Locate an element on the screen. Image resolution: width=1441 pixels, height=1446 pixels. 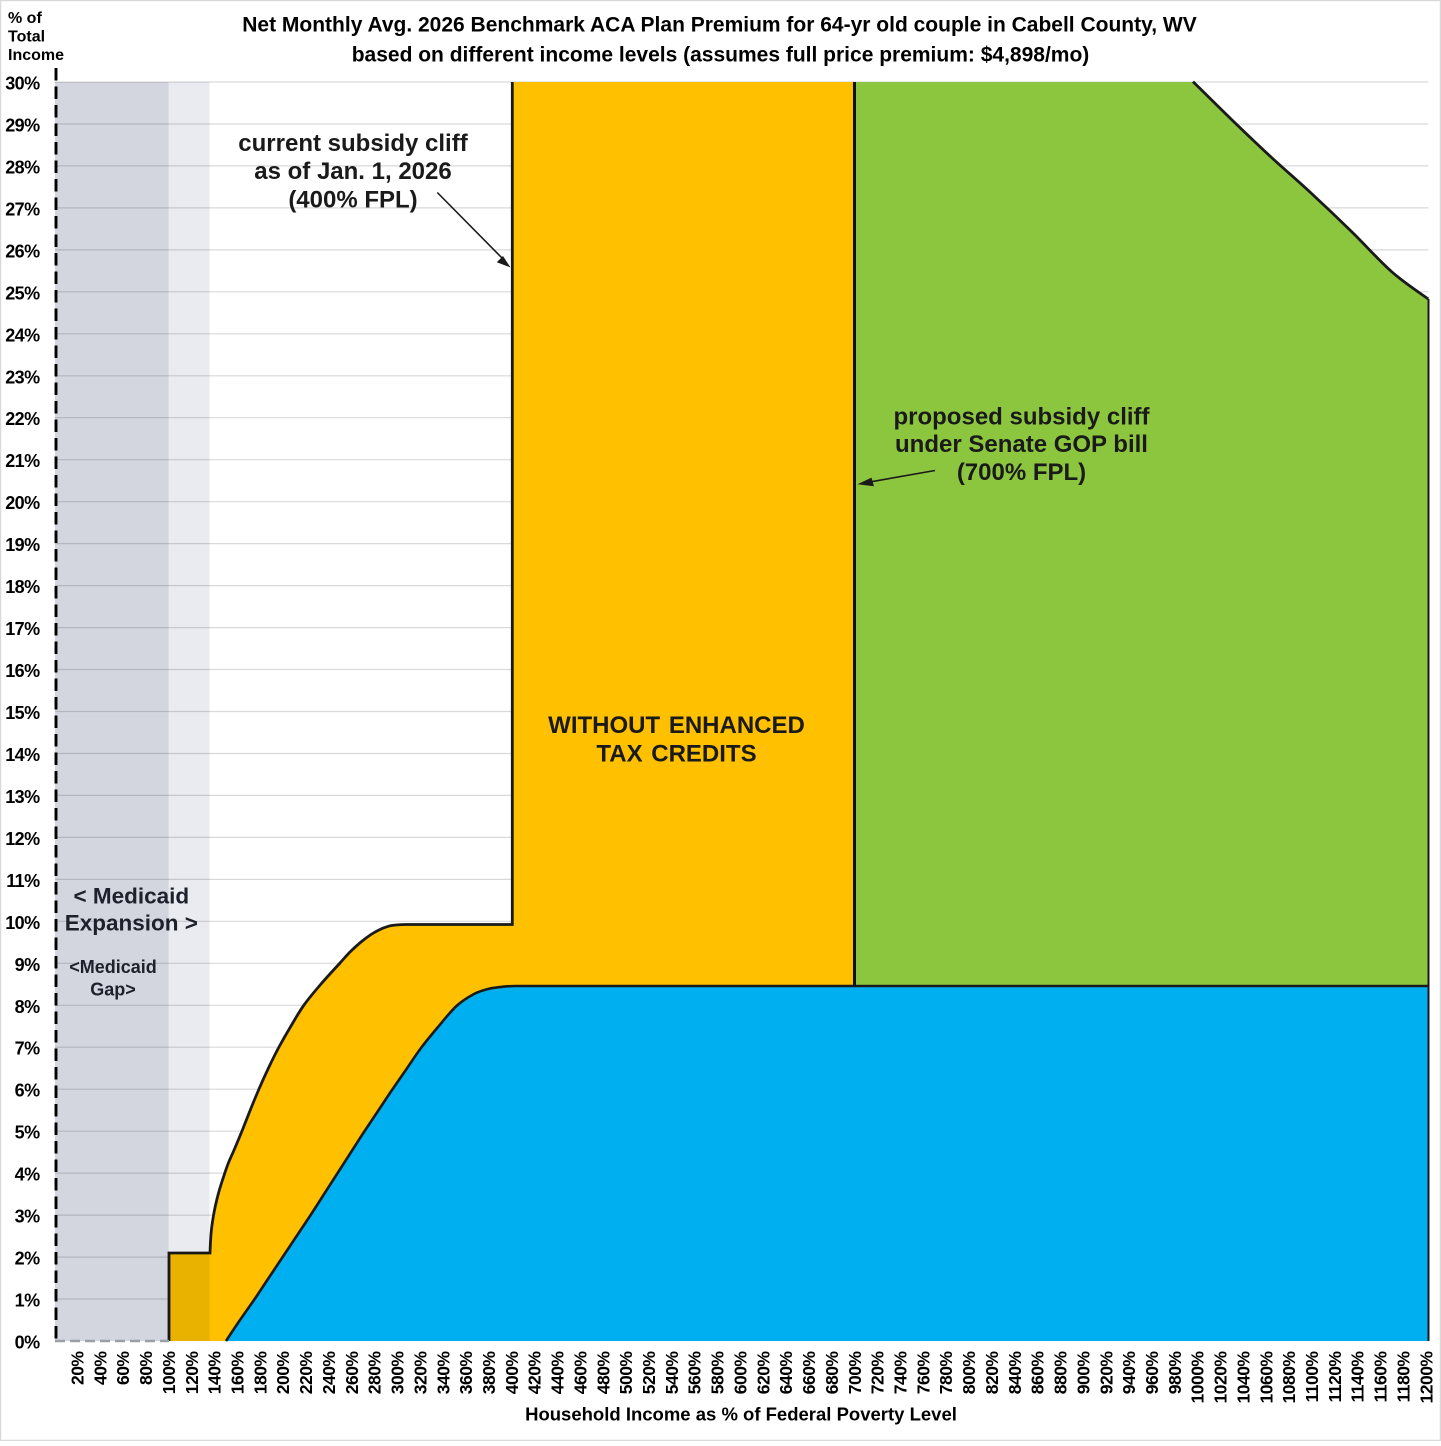
svg-text: 29% is located at coordinates (22, 126).